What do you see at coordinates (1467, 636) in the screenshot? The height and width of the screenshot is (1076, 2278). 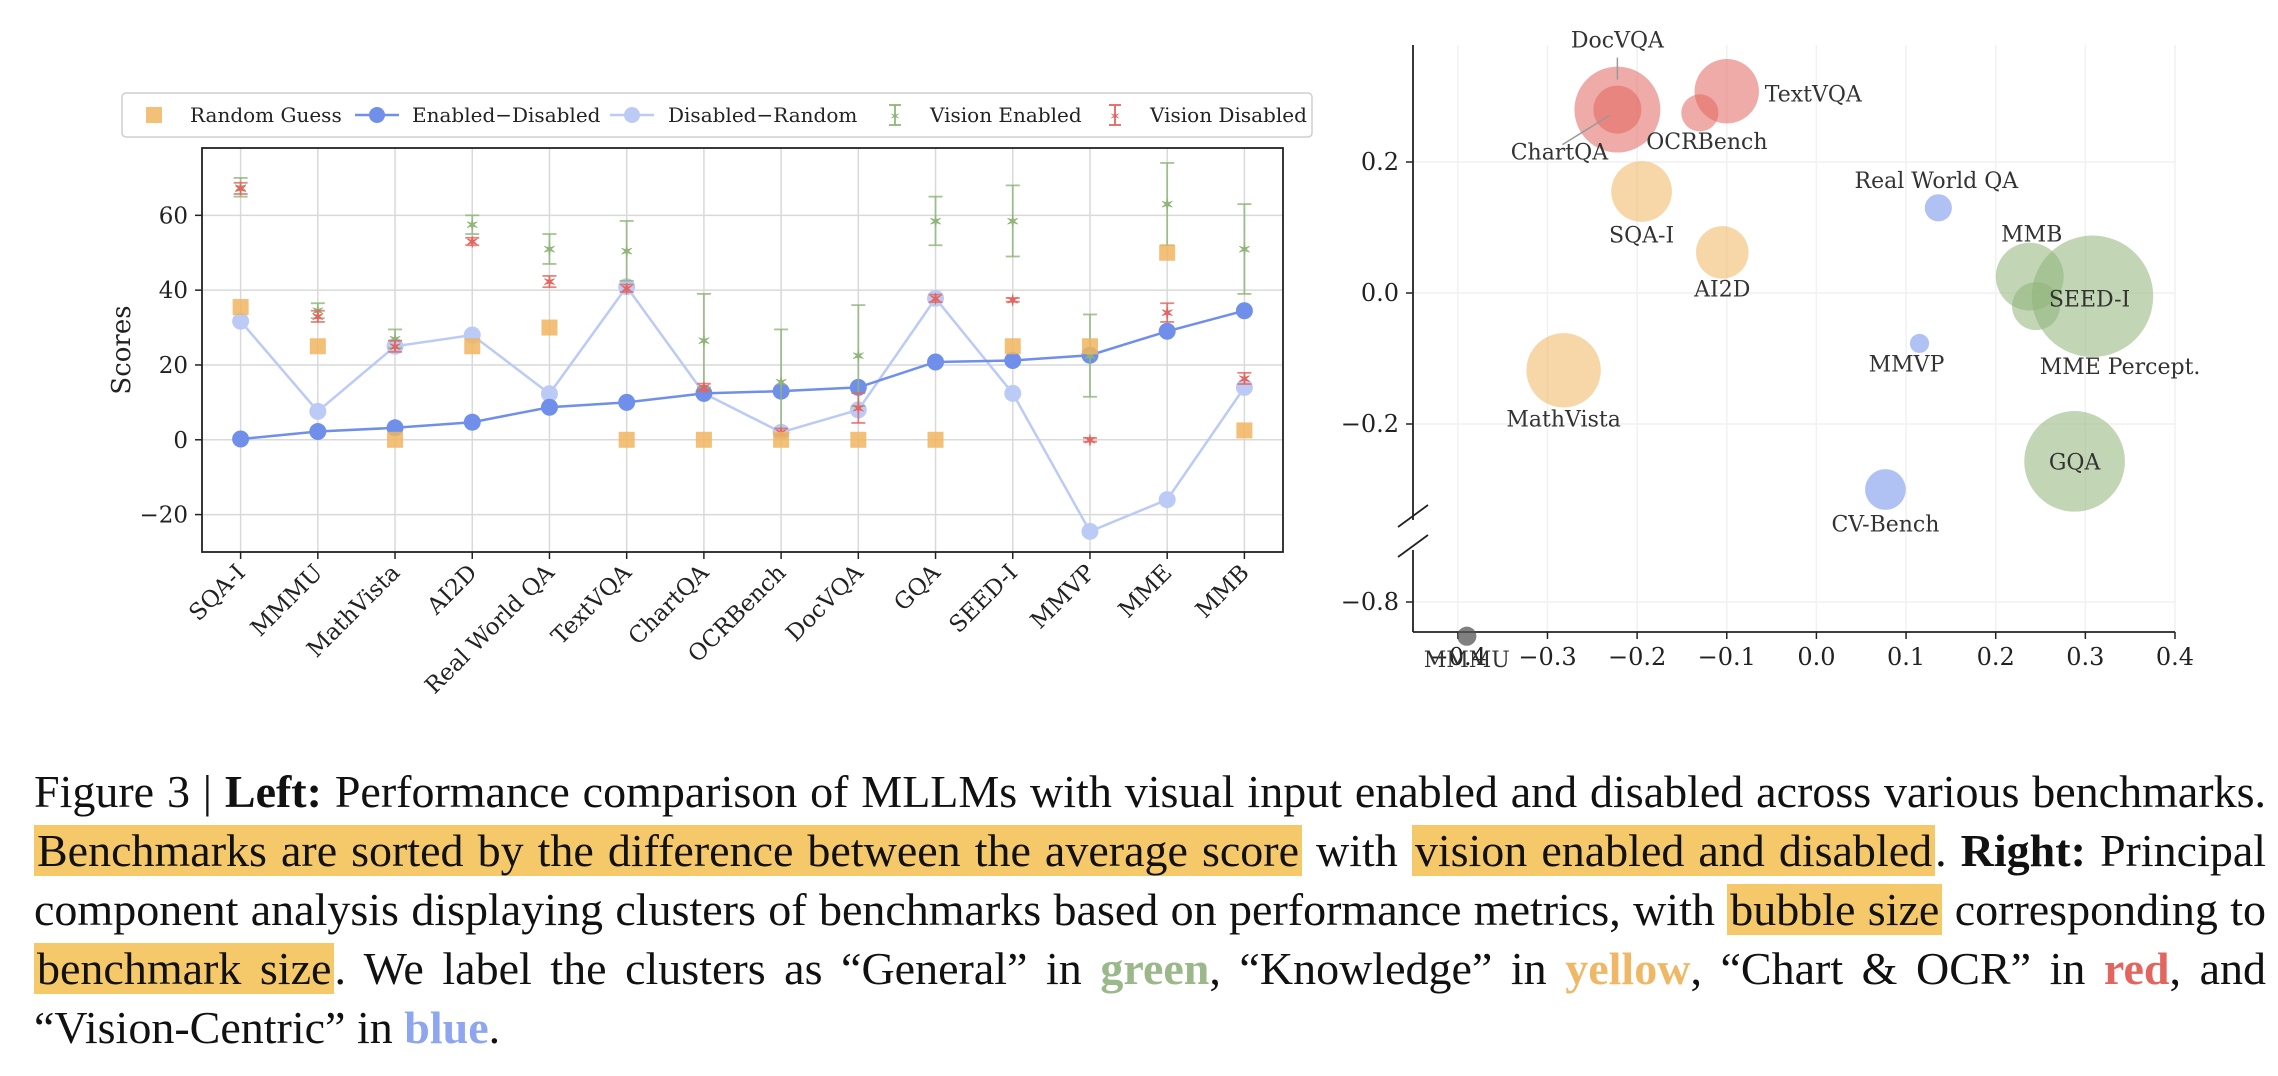 I see `bubble-mmmu` at bounding box center [1467, 636].